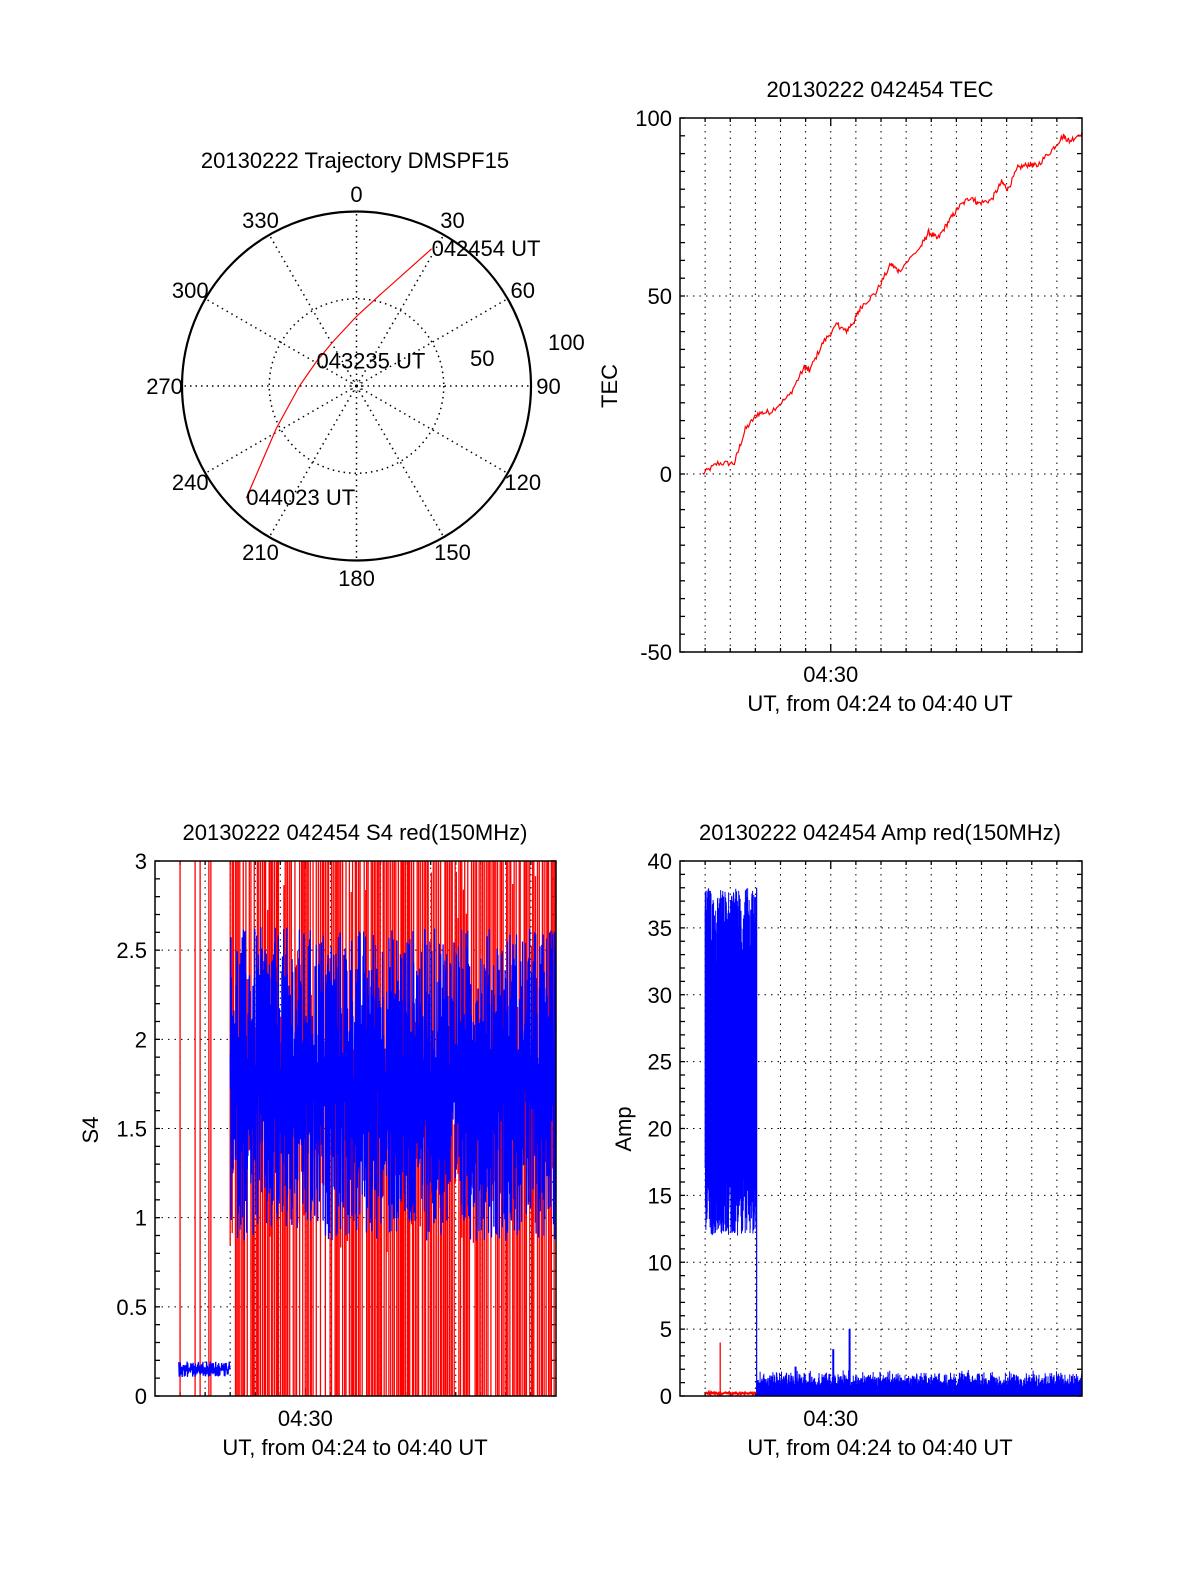  I want to click on angle-tick-label: 270, so click(164, 386).